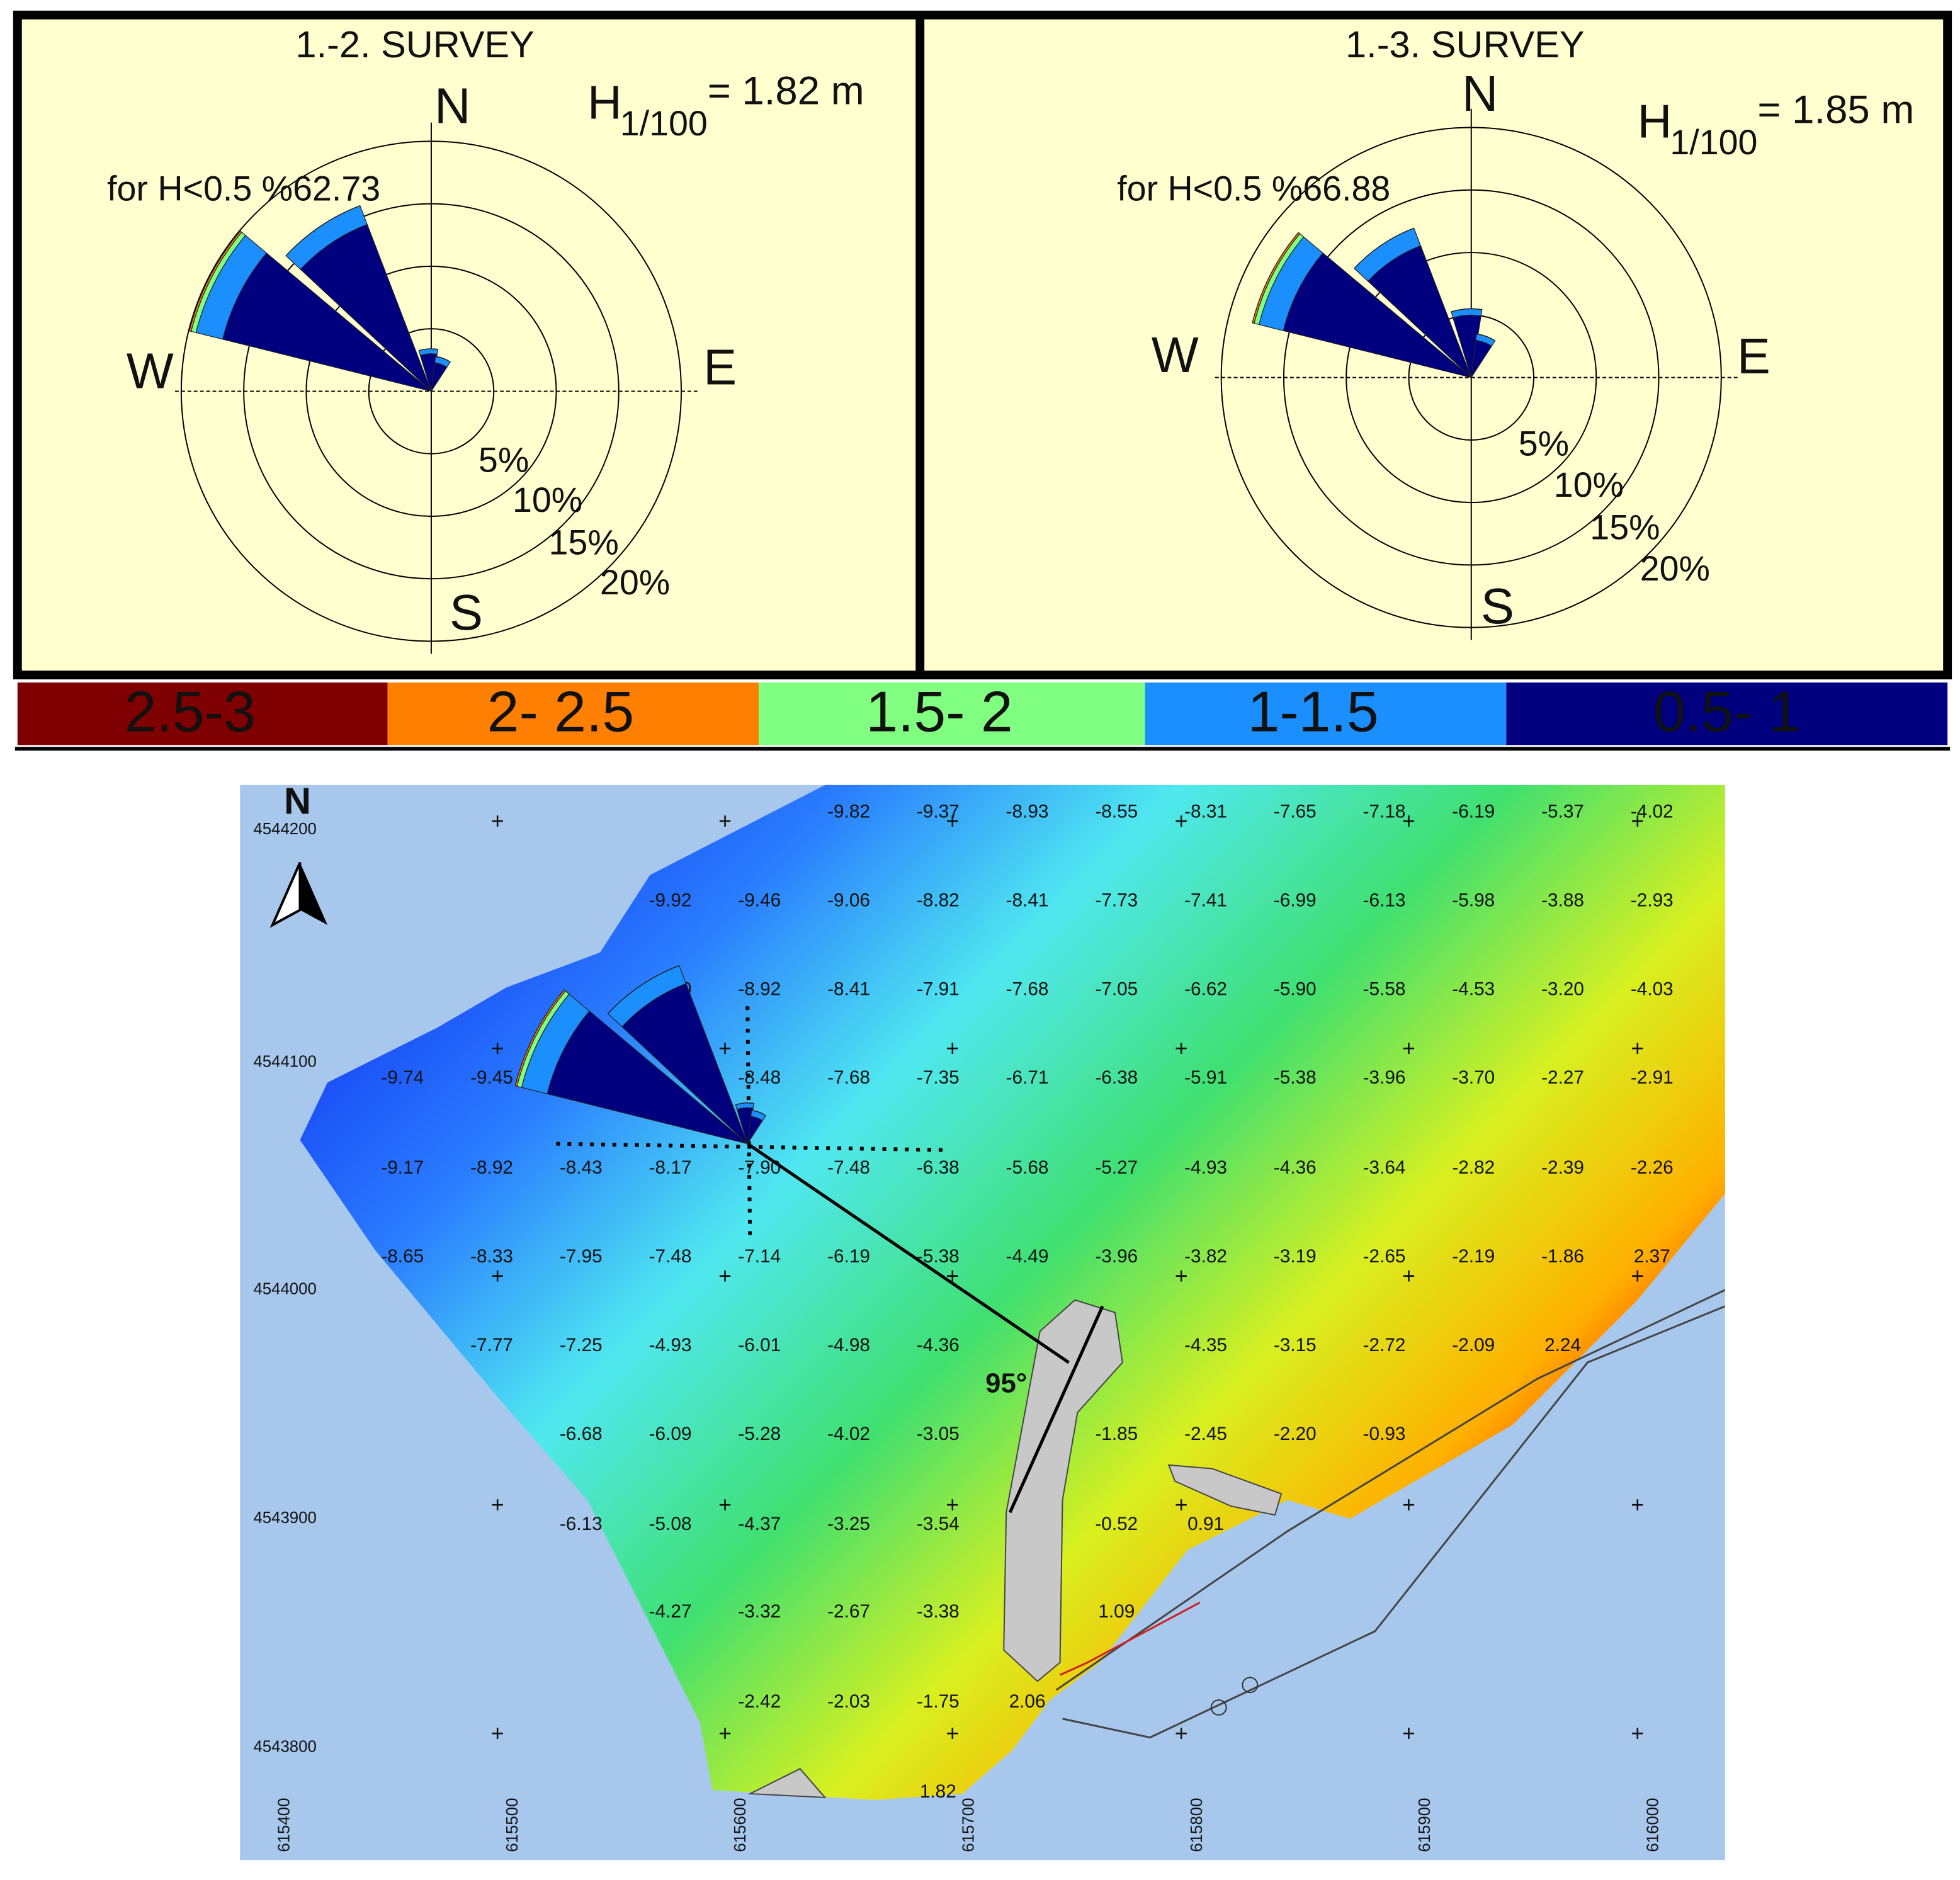  Describe the element at coordinates (1465, 44) in the screenshot. I see `rose-title: 1.-3. SURVEY` at that location.